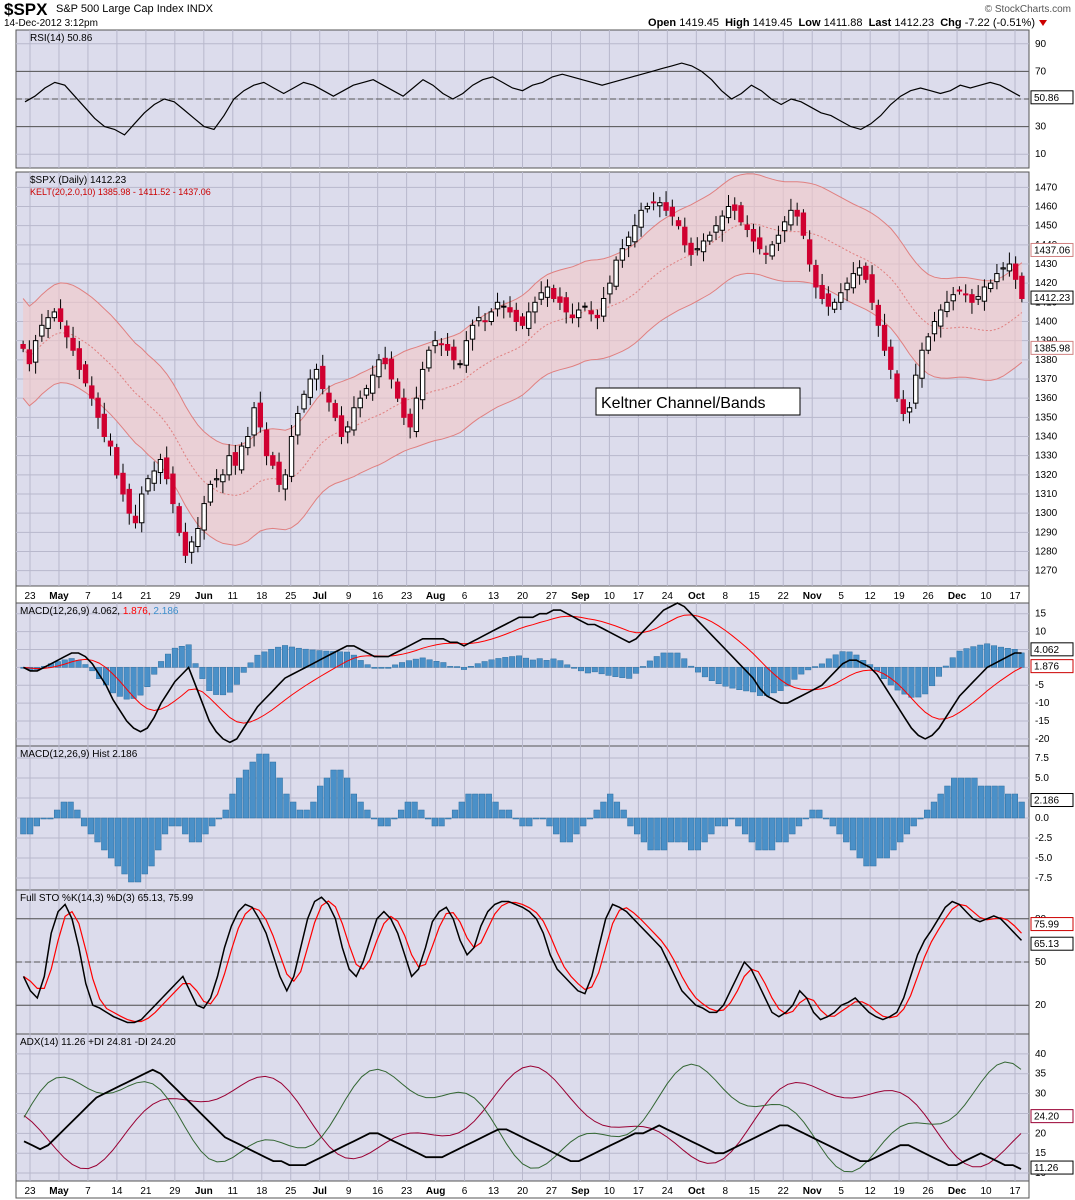 The height and width of the screenshot is (1200, 1075). What do you see at coordinates (262, 1191) in the screenshot?
I see `x-tick-label: 18` at bounding box center [262, 1191].